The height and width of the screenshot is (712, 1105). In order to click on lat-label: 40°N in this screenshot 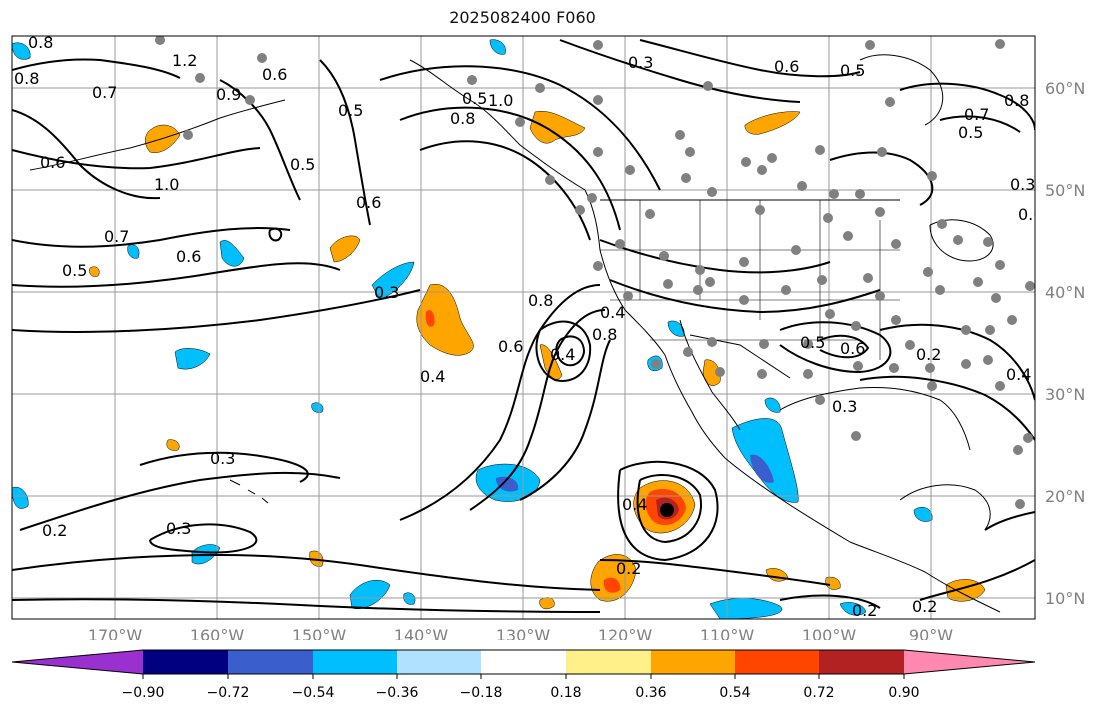, I will do `click(1065, 292)`.